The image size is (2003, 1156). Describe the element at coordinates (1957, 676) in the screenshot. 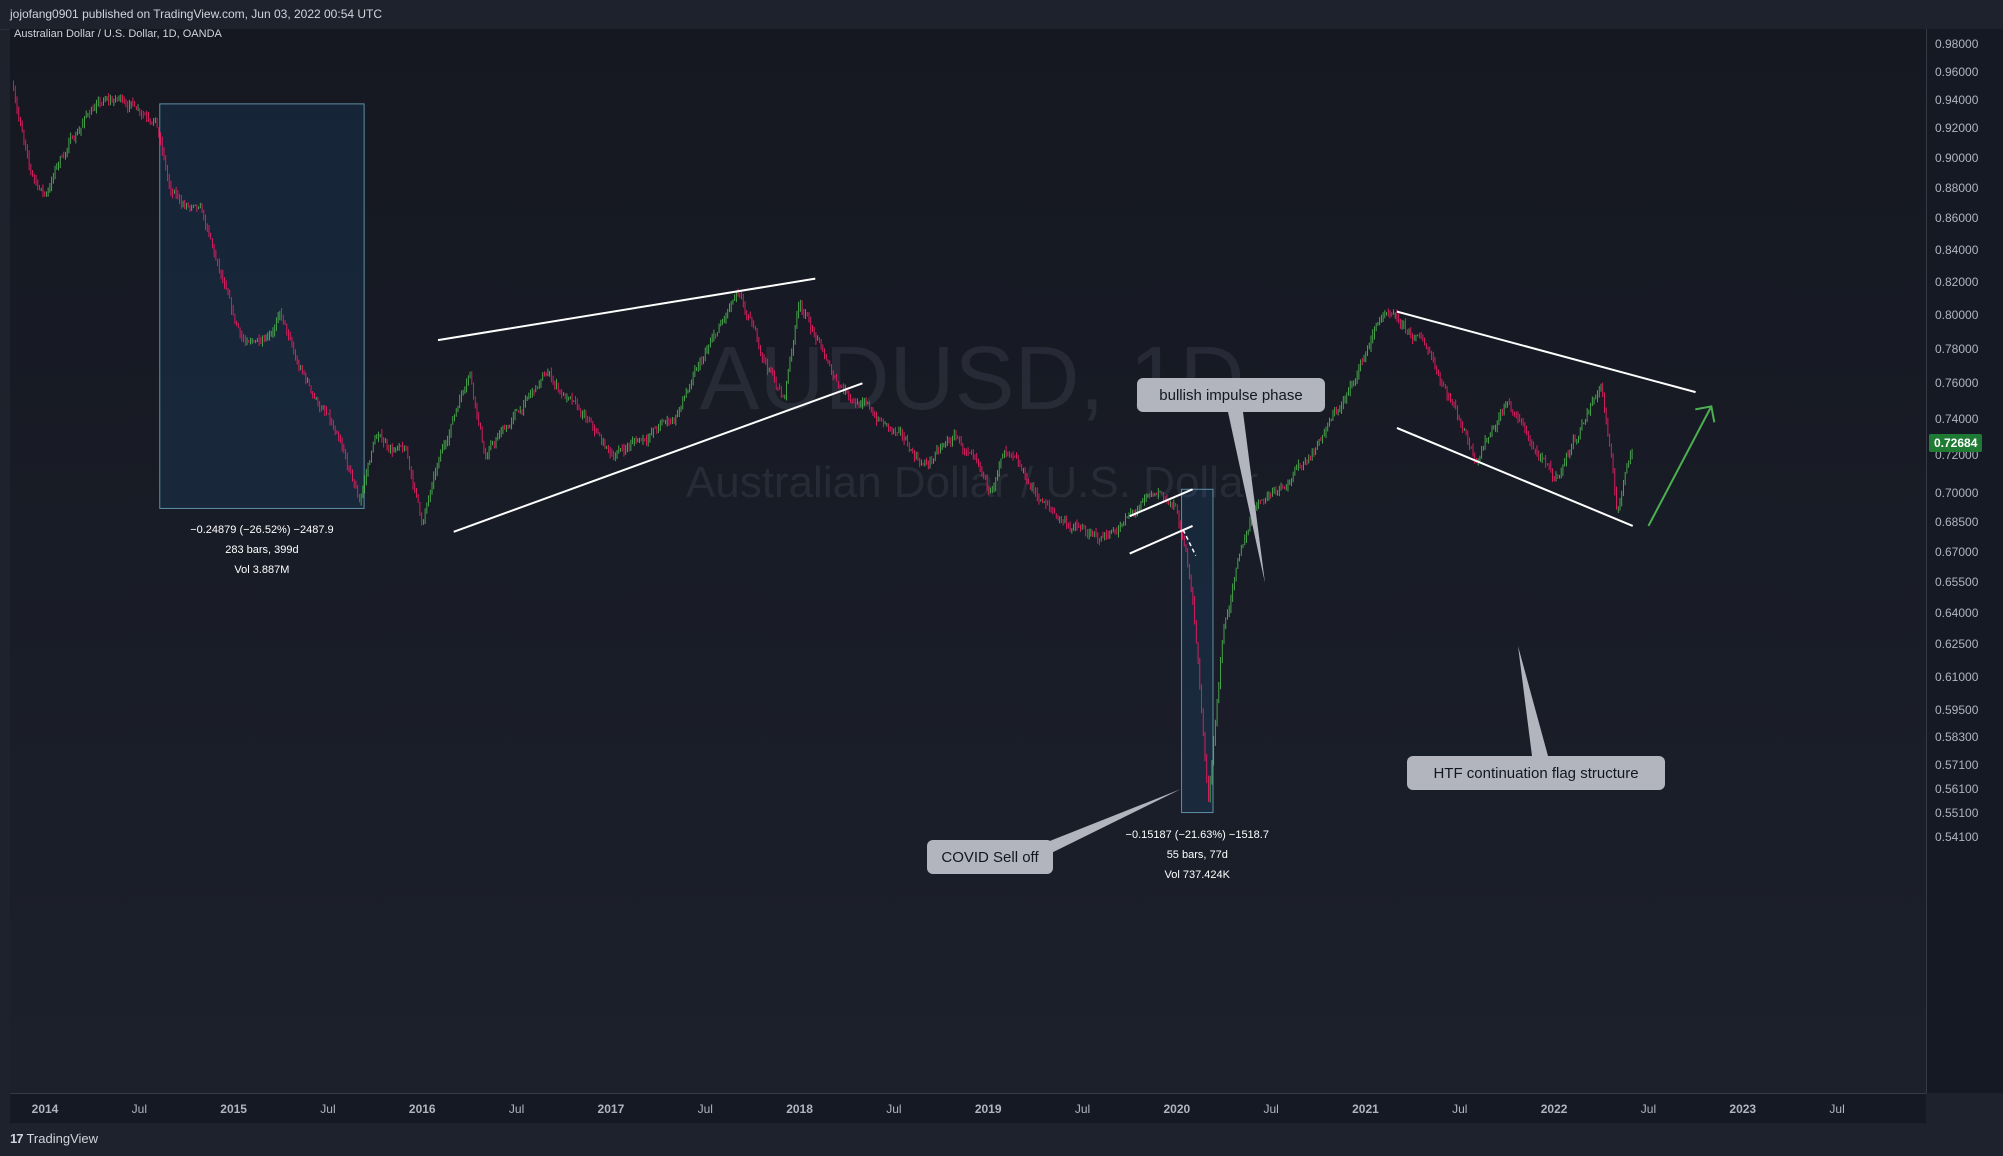

I see `price-tick-label: 0.61000` at that location.